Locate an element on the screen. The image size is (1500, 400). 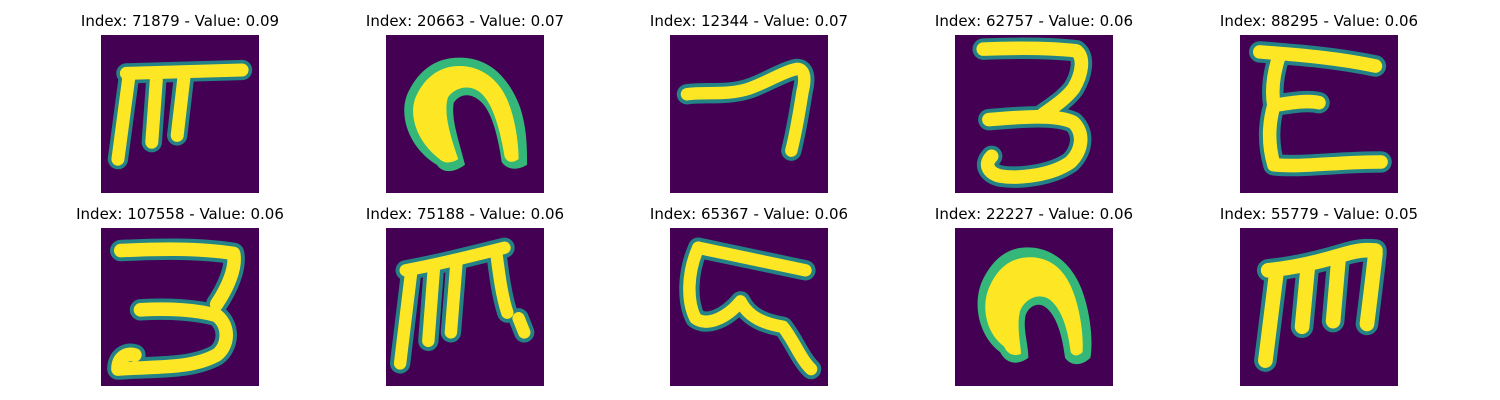
tile-7: Index: 75188 - Value: 0.06 is located at coordinates (465, 300).